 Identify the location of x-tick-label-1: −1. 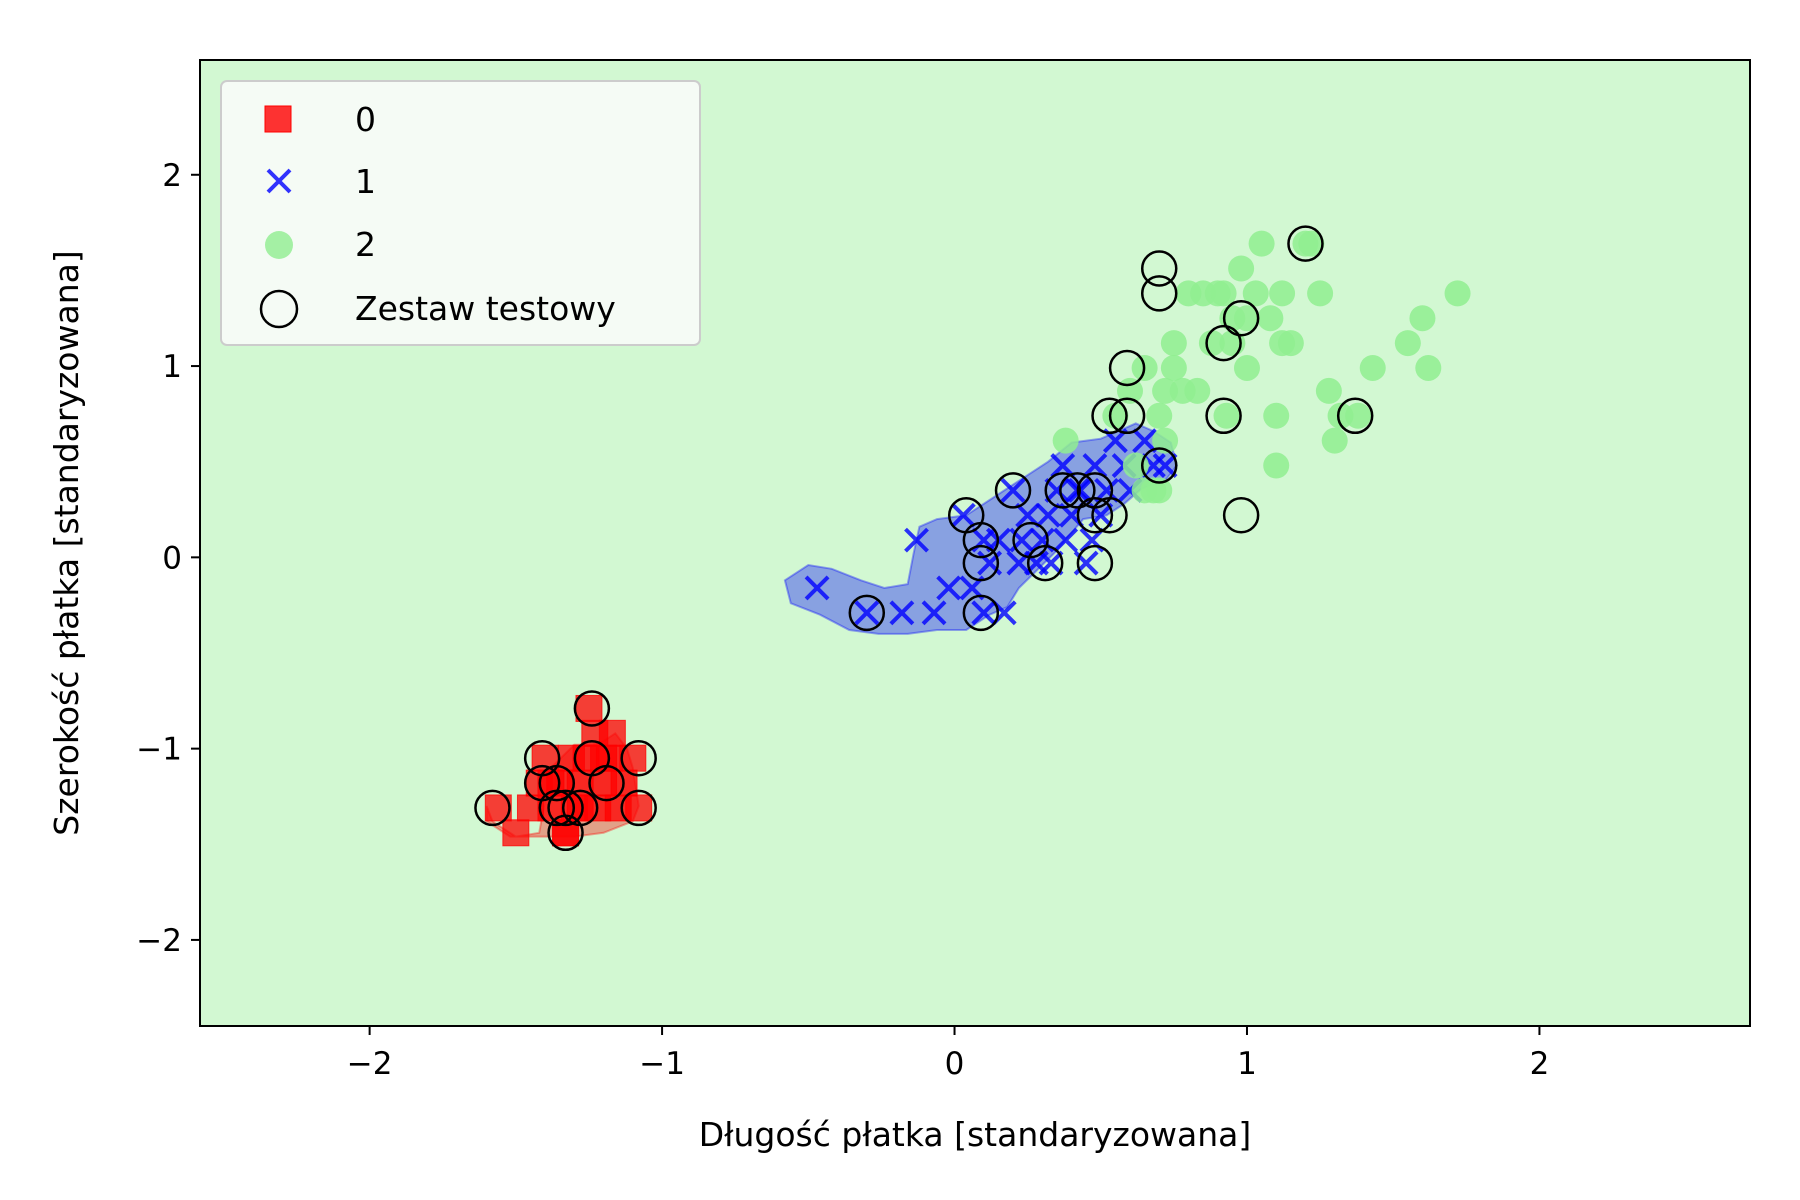
(662, 1064).